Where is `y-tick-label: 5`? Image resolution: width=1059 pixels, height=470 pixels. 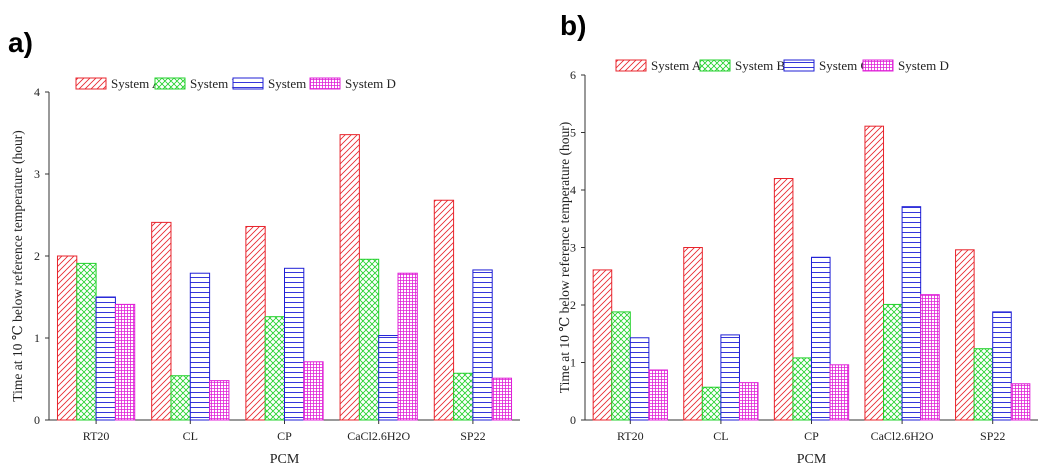 y-tick-label: 5 is located at coordinates (573, 133).